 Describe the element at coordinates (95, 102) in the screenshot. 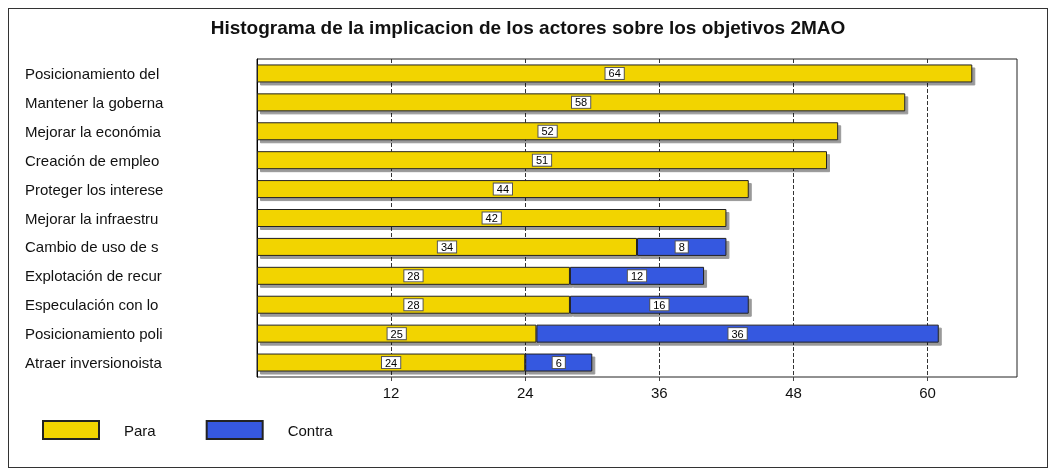

I see `y-tick-label: Mantener la goberna` at that location.